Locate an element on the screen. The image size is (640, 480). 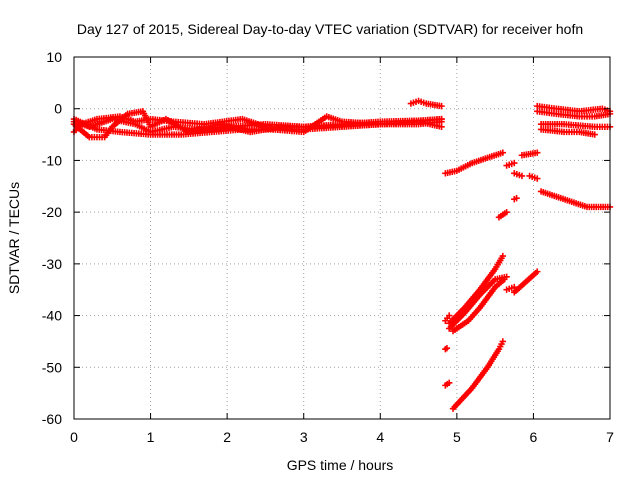
y-tick-label: 10 is located at coordinates (54, 57).